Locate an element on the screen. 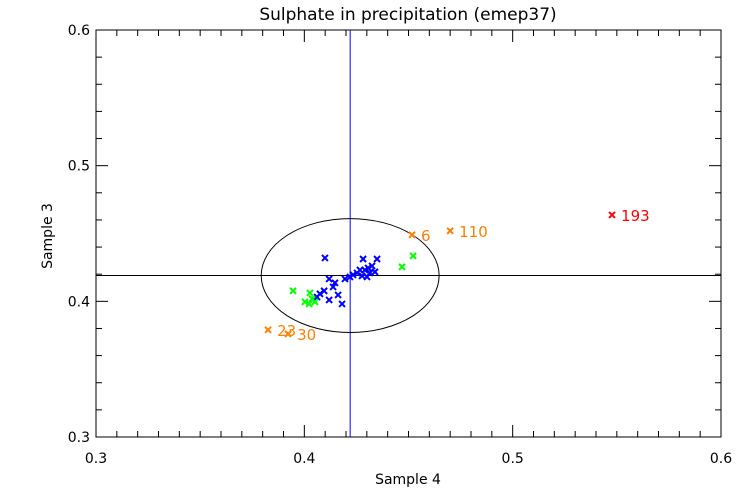 Image resolution: width=750 pixels, height=500 pixels. point-label: 6 is located at coordinates (426, 236).